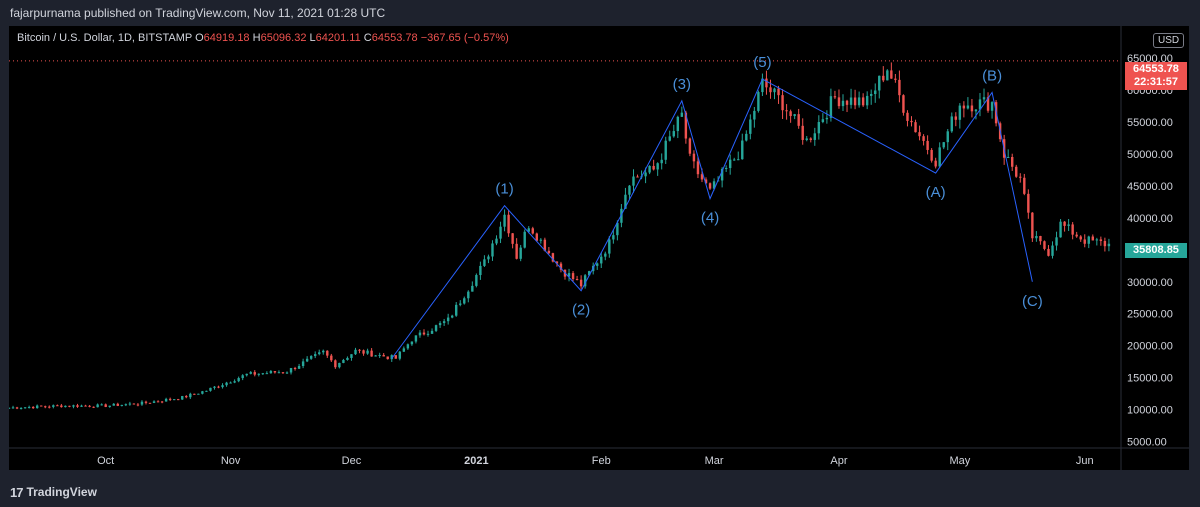 The width and height of the screenshot is (1200, 507). I want to click on tradingview-footer: 17 TradingView, so click(53, 492).